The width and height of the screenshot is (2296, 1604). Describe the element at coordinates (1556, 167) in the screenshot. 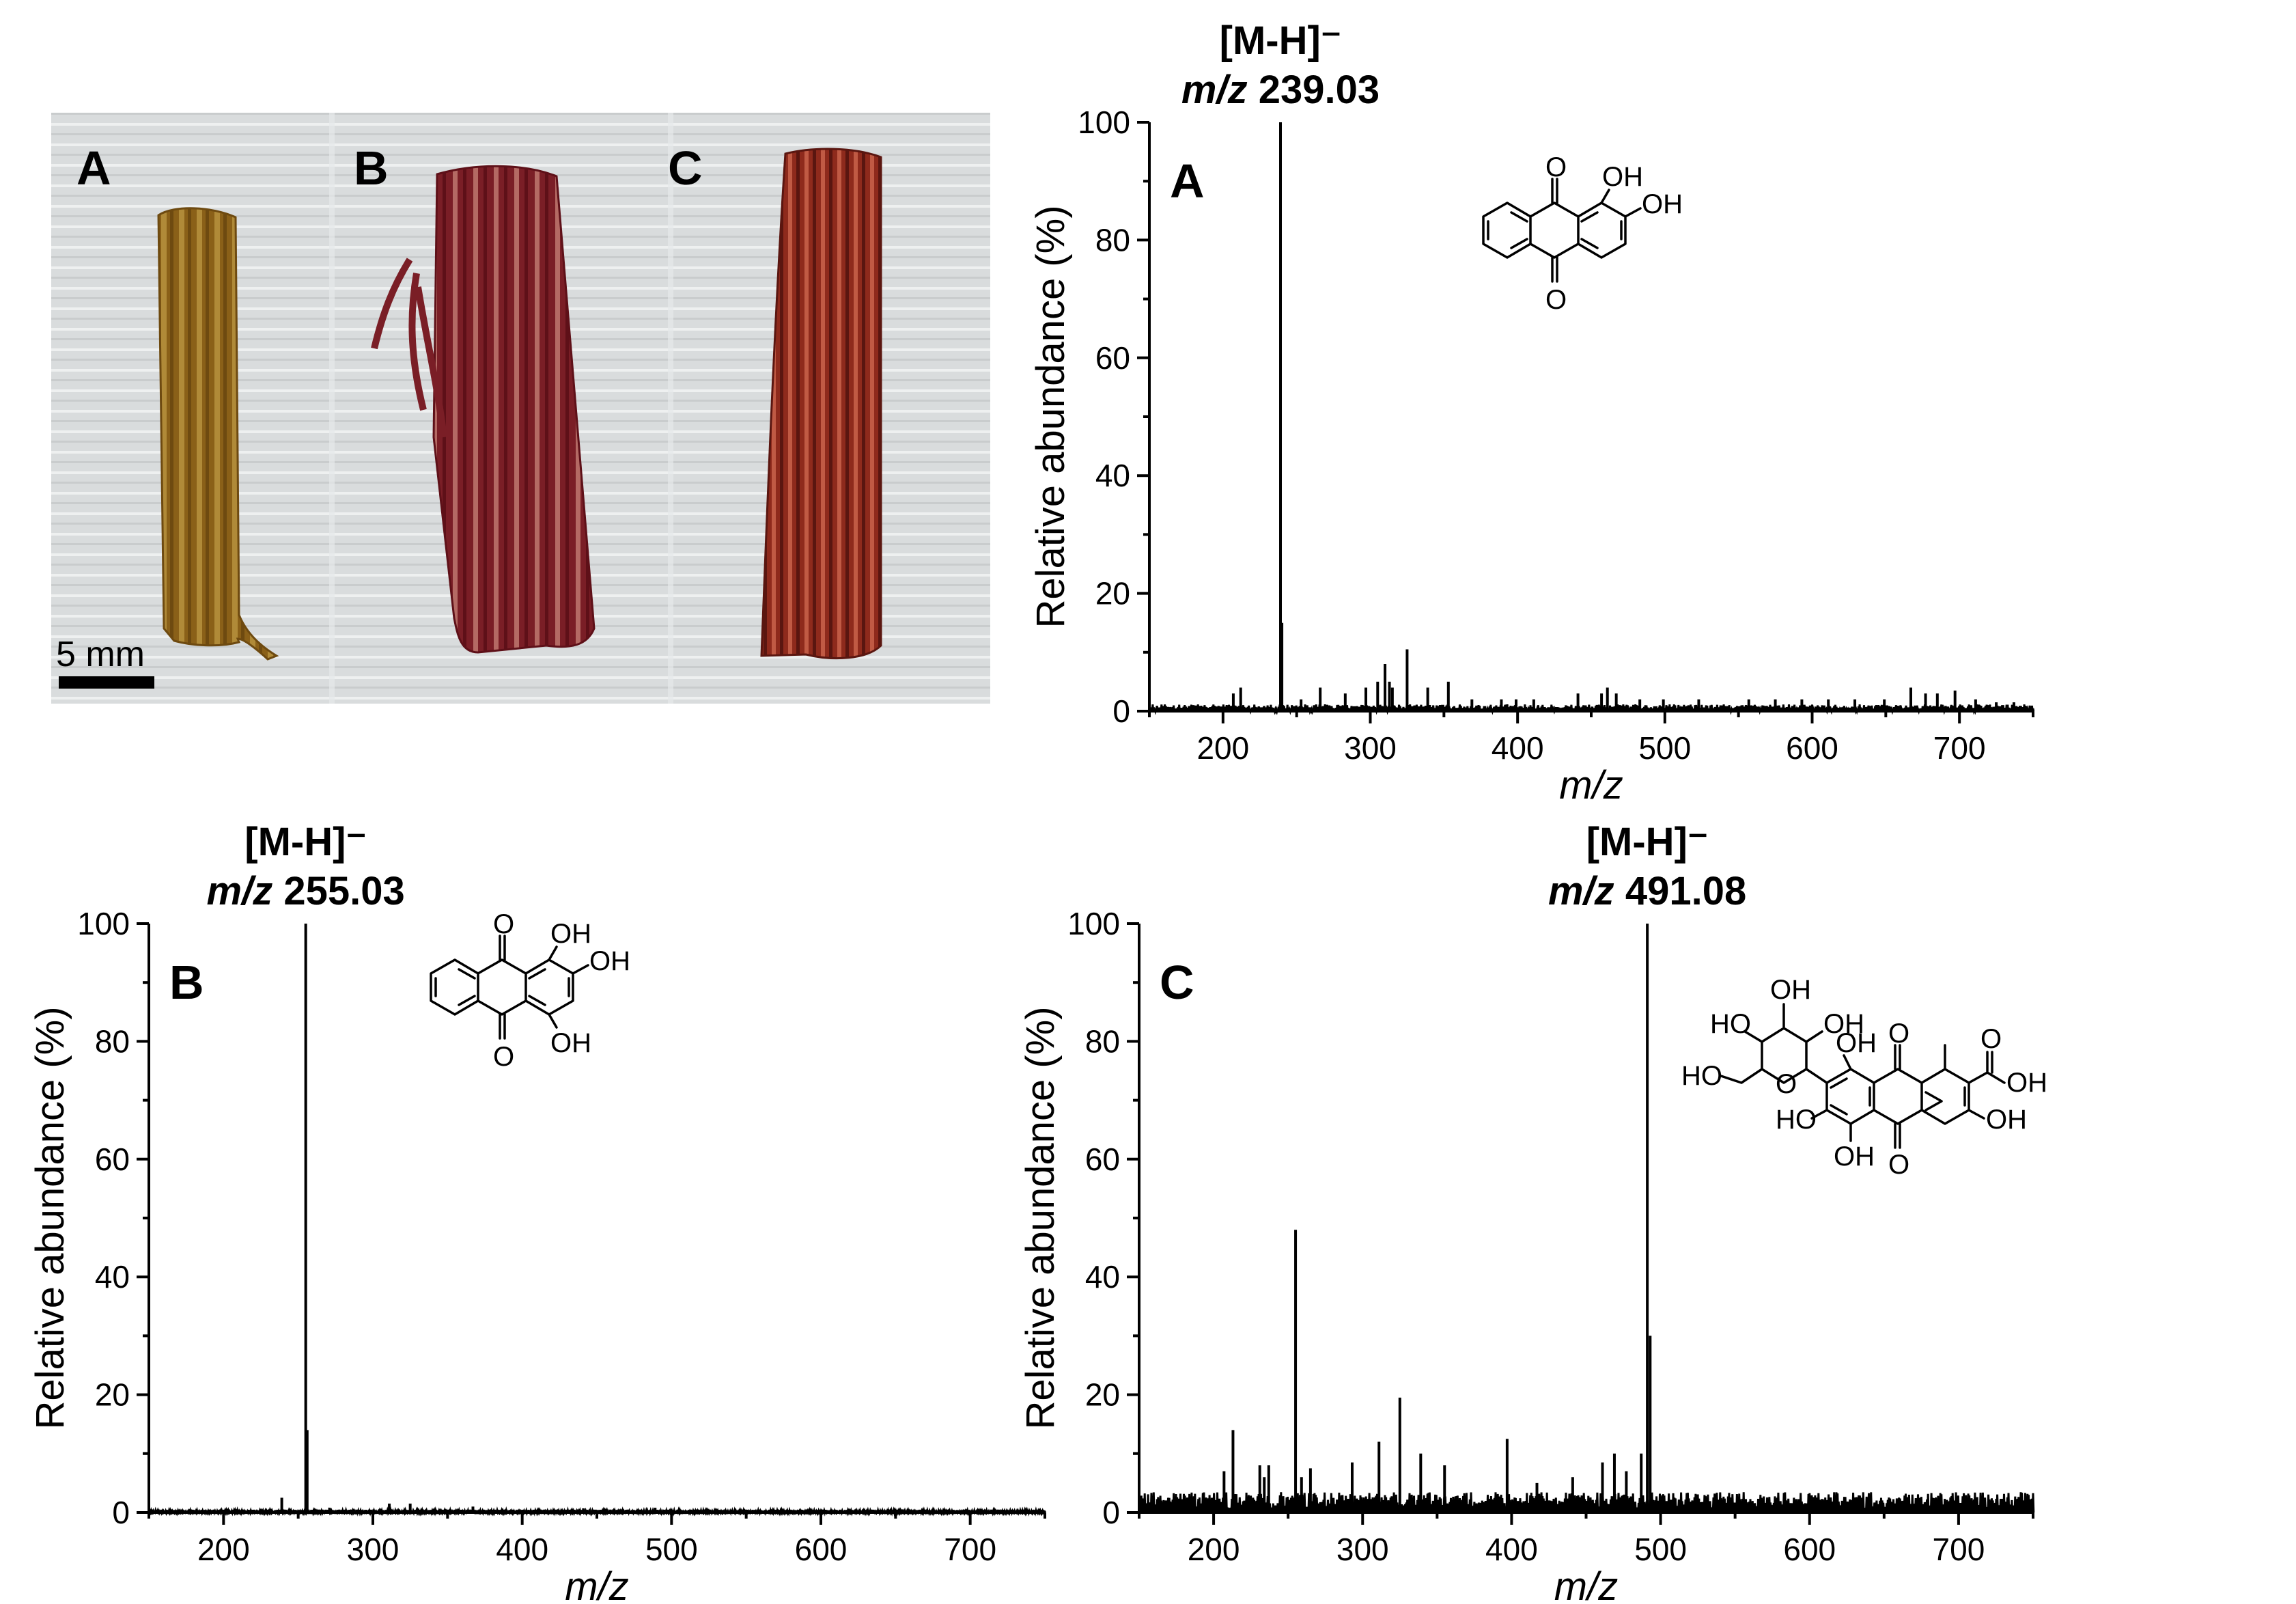

I see `structure-a-o-top: O` at that location.